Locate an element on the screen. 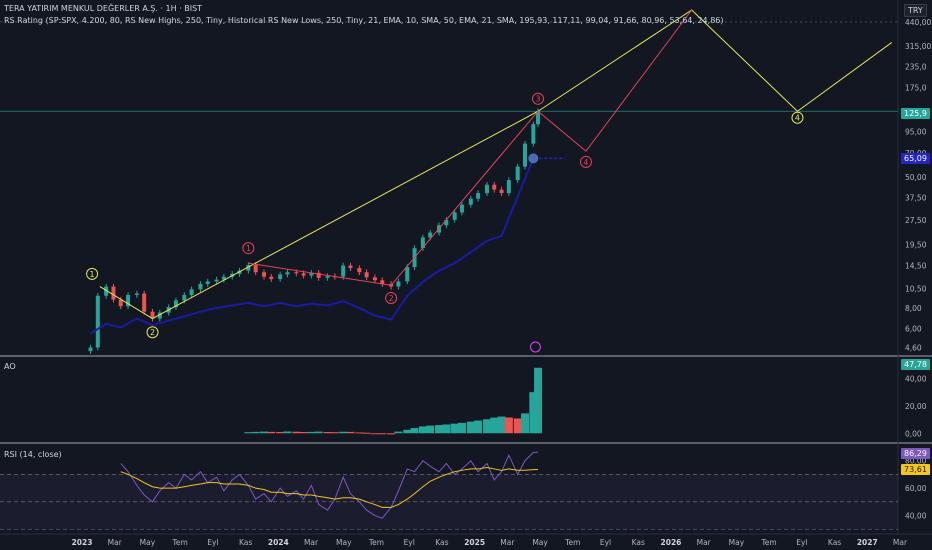 The image size is (932, 550). price-tick-label: 8,00 is located at coordinates (913, 308).